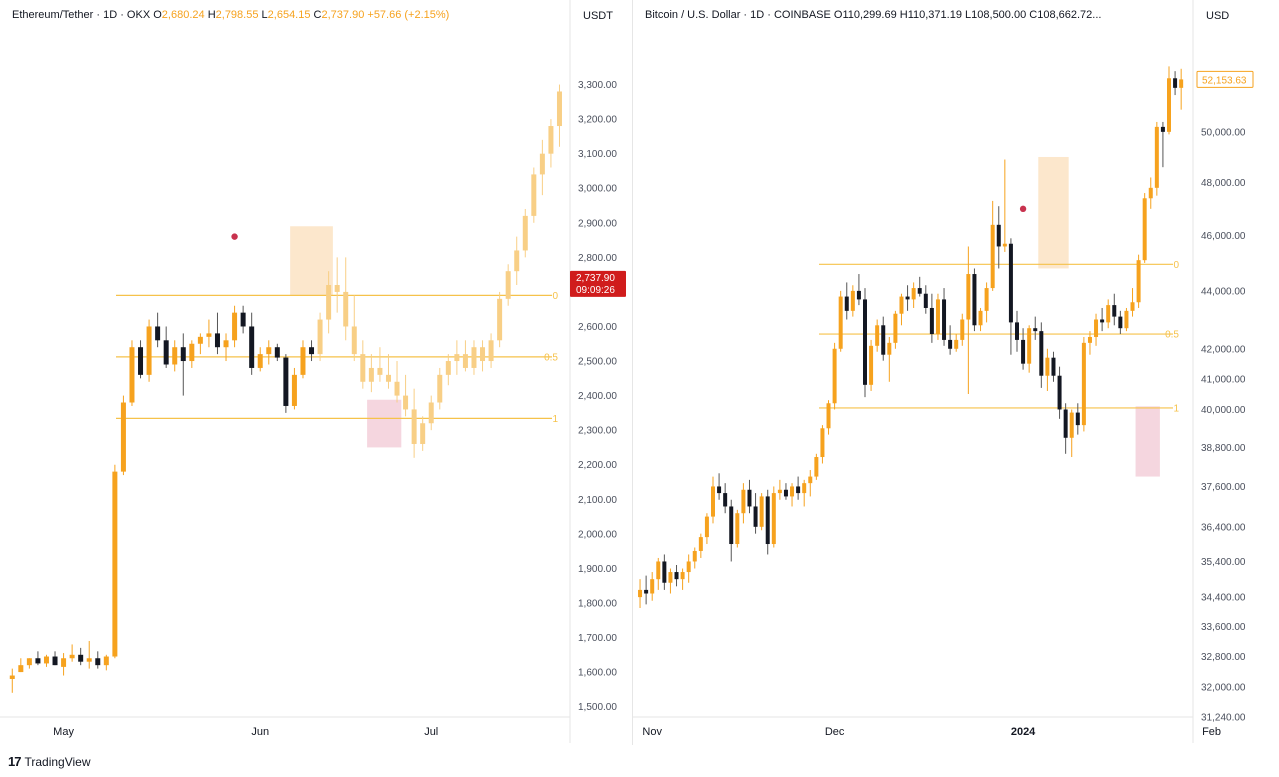  What do you see at coordinates (408, 15) in the screenshot?
I see `eth-legend-change: +57.66 (+2.15%)` at bounding box center [408, 15].